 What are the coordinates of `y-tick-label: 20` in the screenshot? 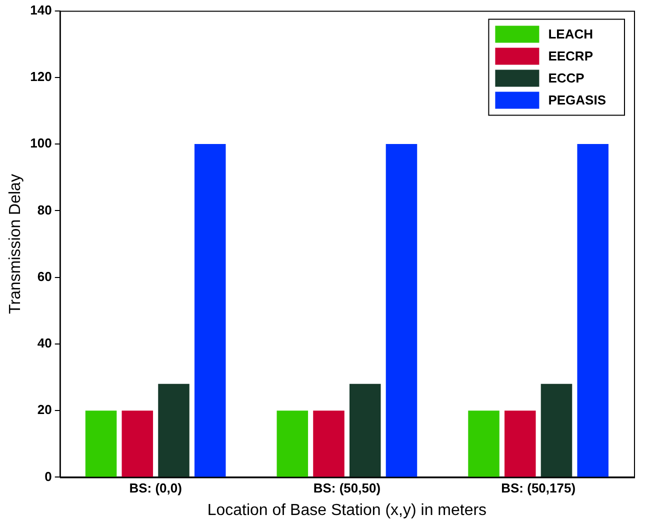 It's located at (44, 410).